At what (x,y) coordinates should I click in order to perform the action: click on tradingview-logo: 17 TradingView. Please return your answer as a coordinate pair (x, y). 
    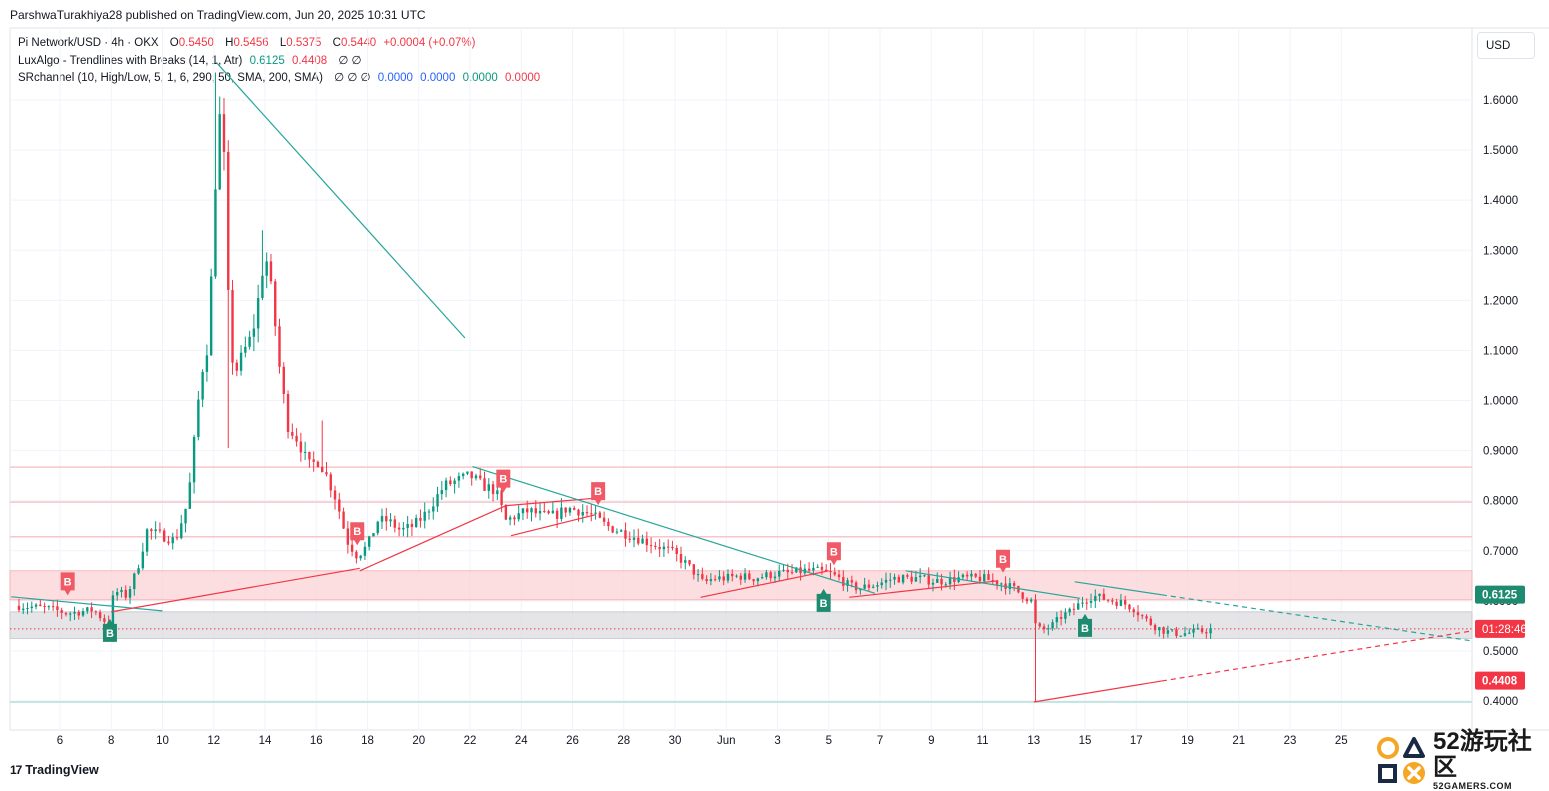
    Looking at the image, I should click on (54, 770).